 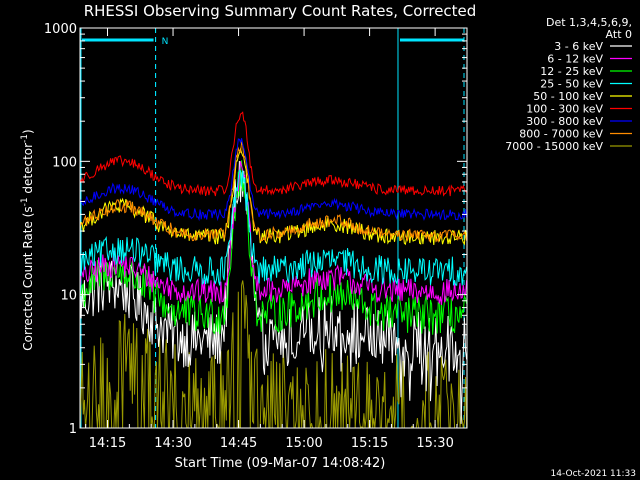 I want to click on legend-label-8: 7000 - 15000 keV, so click(x=554, y=146).